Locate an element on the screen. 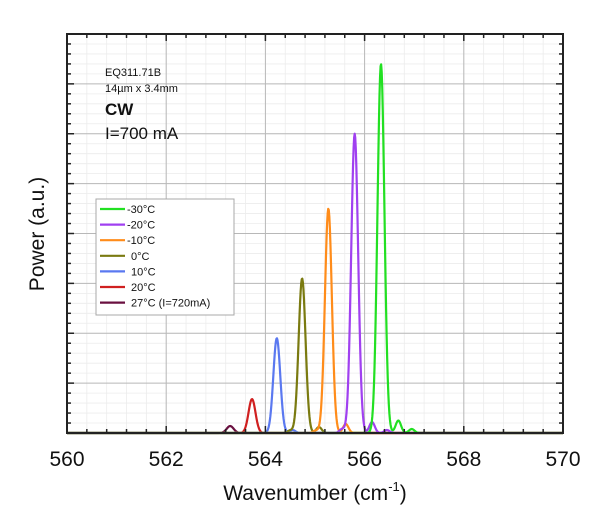 The width and height of the screenshot is (604, 524). x-axis-title-close: ) is located at coordinates (403, 493).